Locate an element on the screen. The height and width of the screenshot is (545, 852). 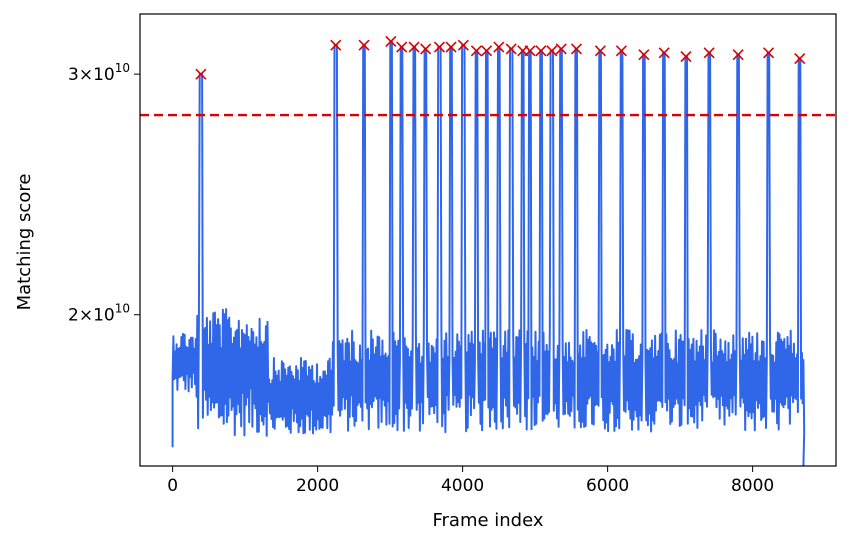
peaks-layer is located at coordinates (500, 57).